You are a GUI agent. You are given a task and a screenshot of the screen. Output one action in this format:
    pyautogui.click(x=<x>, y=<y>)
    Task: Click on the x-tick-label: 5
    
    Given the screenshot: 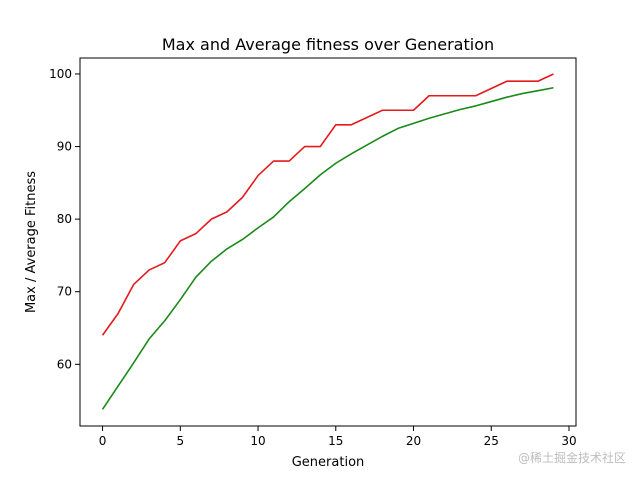 What is the action you would take?
    pyautogui.click(x=180, y=441)
    